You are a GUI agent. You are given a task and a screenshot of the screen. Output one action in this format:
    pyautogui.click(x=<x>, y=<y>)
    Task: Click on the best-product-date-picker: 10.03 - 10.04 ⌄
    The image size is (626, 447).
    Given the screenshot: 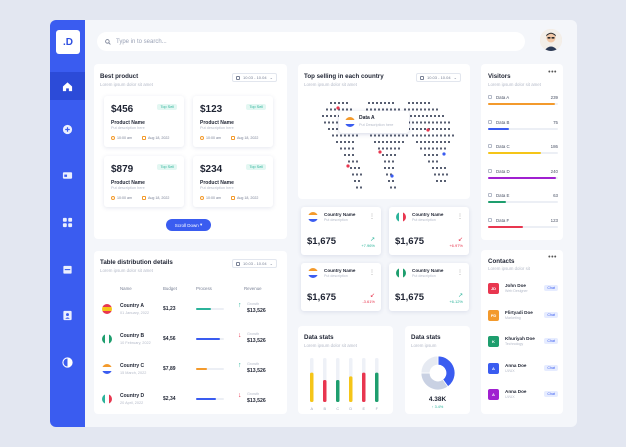 What is the action you would take?
    pyautogui.click(x=254, y=77)
    